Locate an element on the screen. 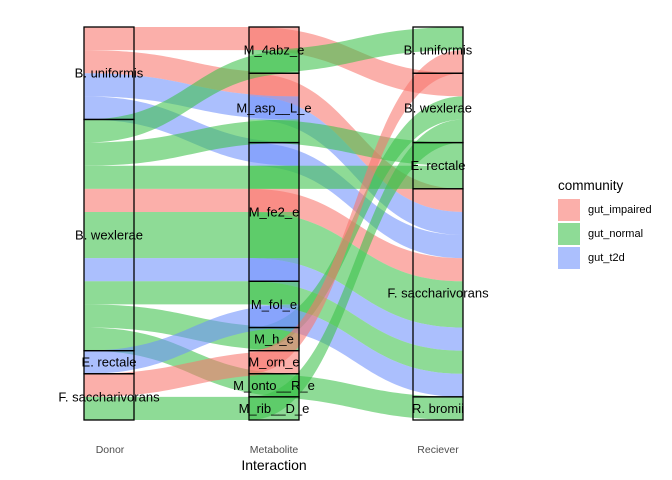  stratum-label: M_fol_e is located at coordinates (274, 304).